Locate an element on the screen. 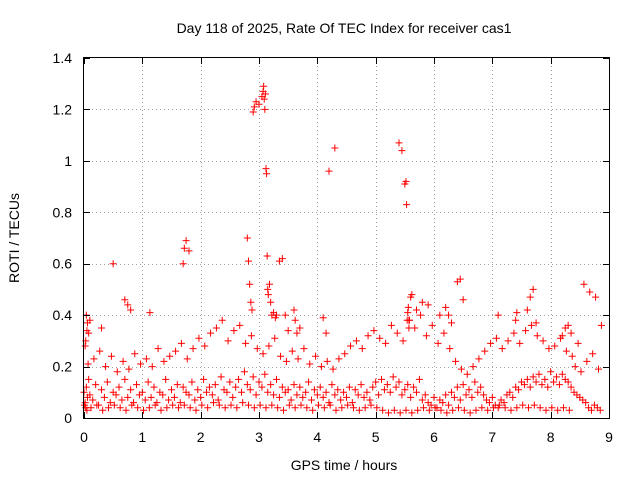 The width and height of the screenshot is (640, 480). y-tick-label: 0.8 is located at coordinates (63, 212).